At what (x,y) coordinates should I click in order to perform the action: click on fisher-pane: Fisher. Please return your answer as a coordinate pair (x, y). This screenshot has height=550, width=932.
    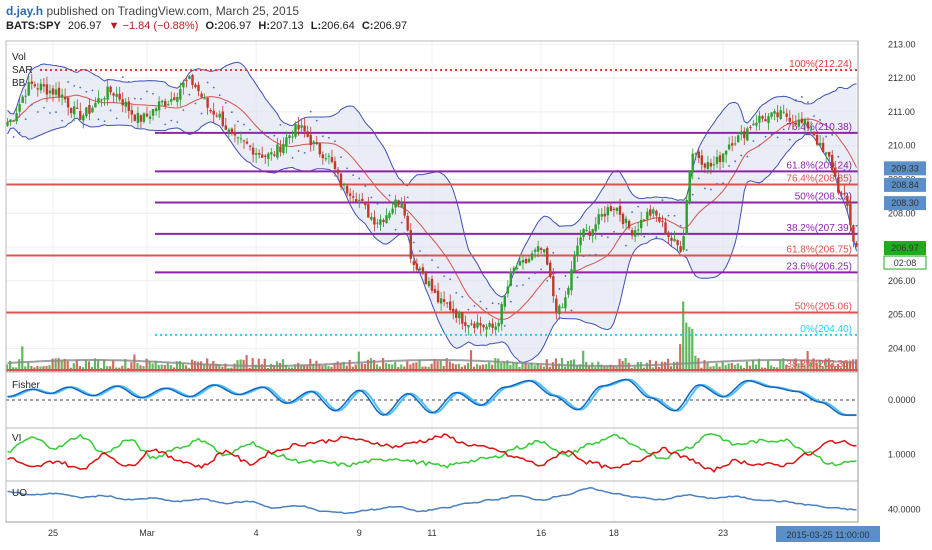
    Looking at the image, I should click on (432, 397).